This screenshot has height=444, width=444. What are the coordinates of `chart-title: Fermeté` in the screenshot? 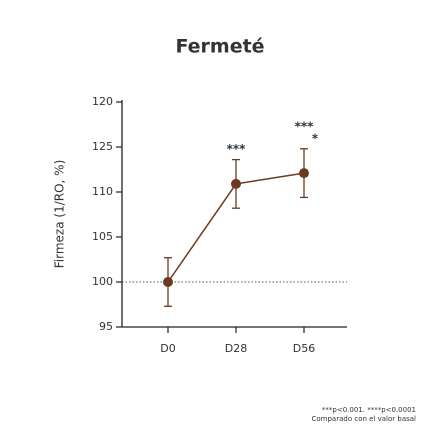 It's located at (219, 47).